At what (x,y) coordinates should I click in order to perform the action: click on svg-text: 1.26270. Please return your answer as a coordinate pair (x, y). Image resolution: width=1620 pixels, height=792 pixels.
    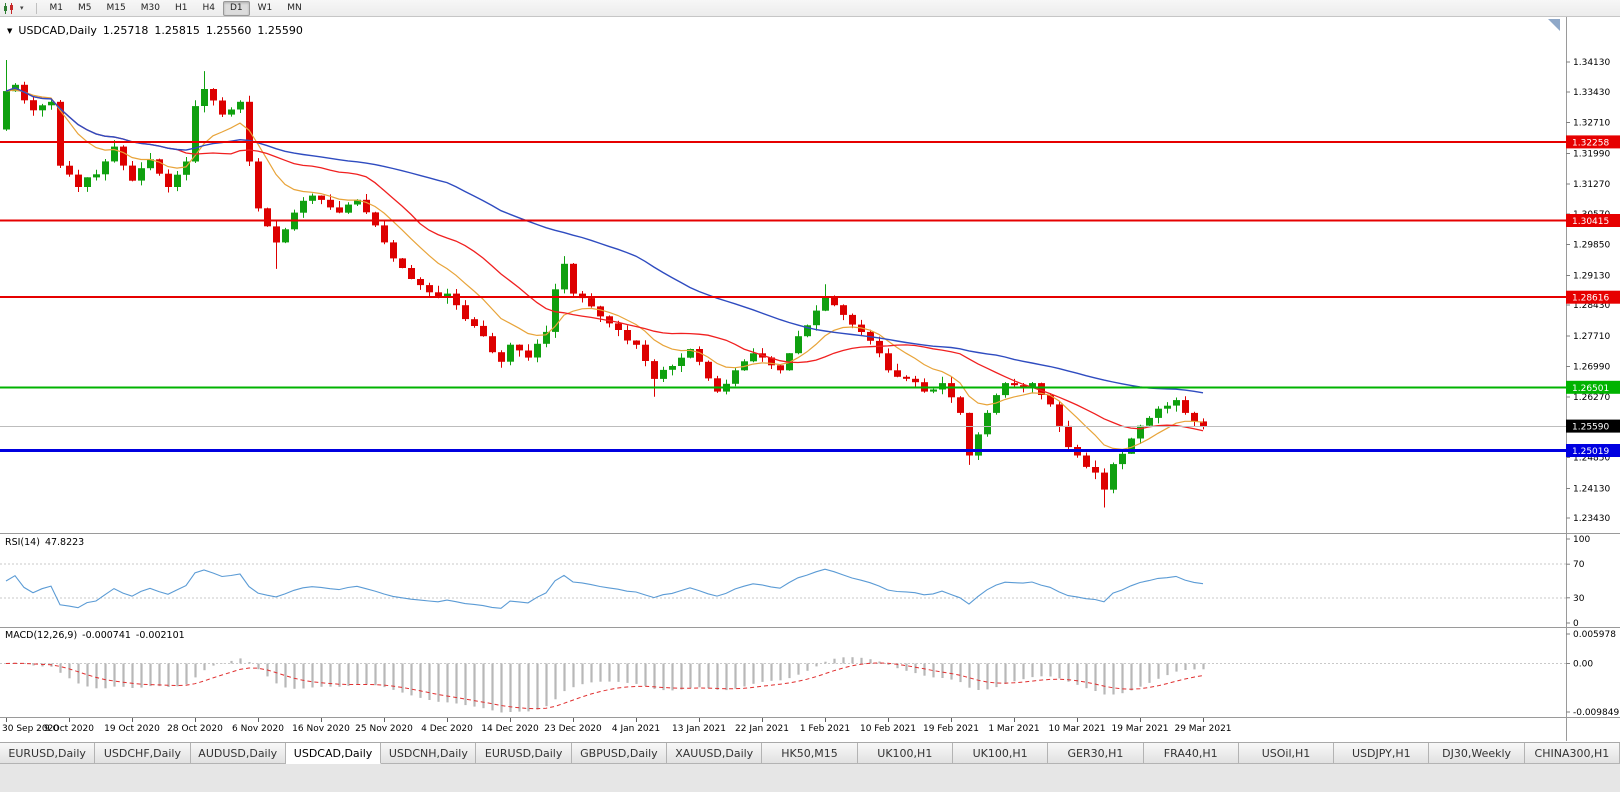
    Looking at the image, I should click on (1591, 398).